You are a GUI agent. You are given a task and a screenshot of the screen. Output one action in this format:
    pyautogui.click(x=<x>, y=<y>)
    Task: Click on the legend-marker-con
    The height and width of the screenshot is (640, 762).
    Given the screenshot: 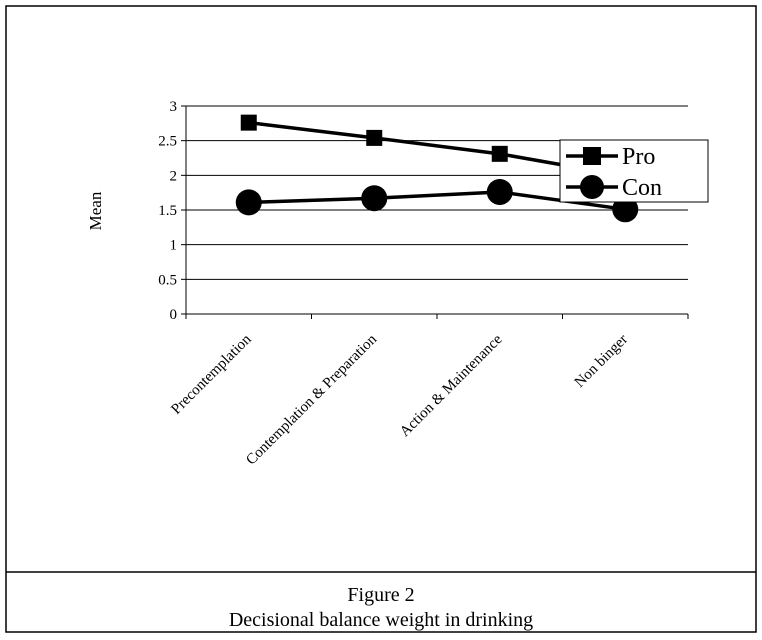 What is the action you would take?
    pyautogui.click(x=592, y=187)
    